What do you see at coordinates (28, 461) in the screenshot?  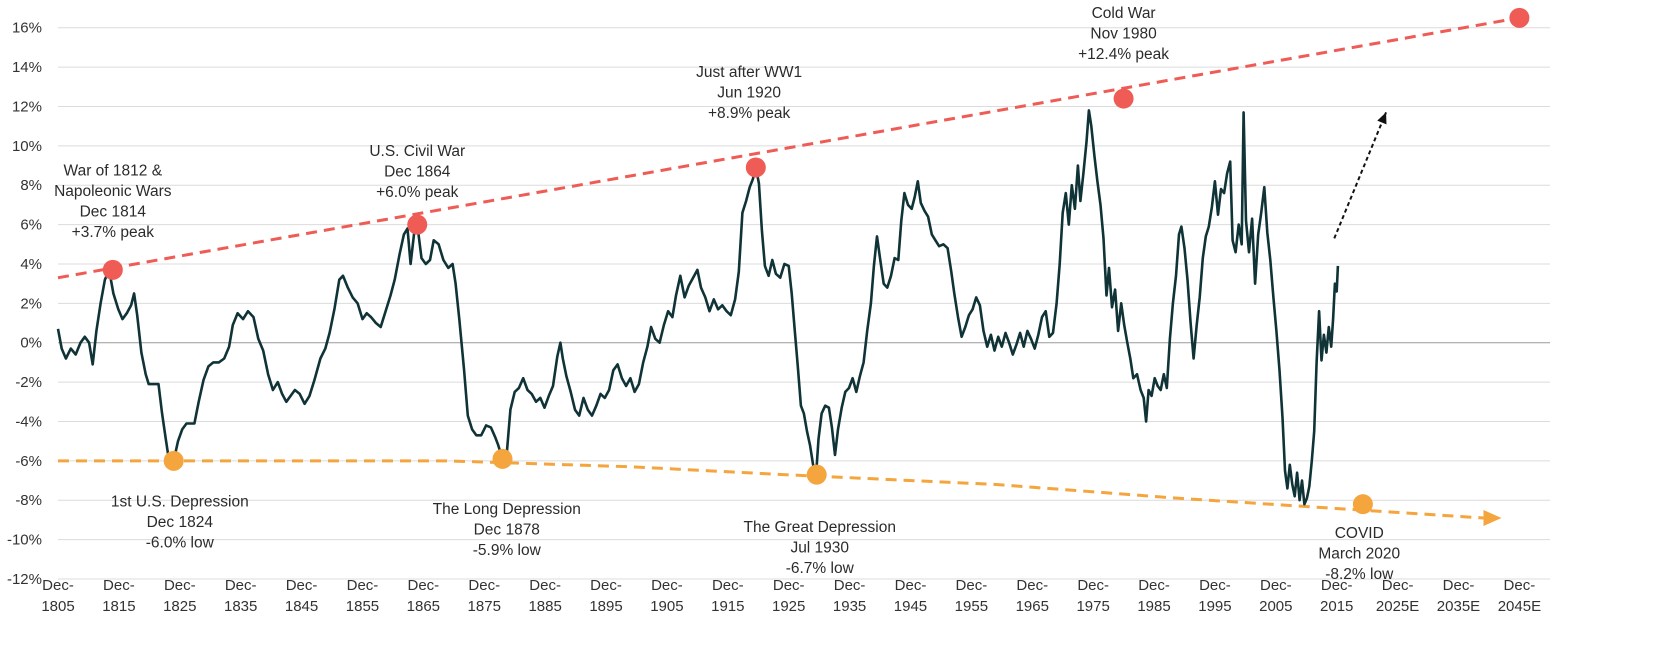 I see `y-tick-label: -6%` at bounding box center [28, 461].